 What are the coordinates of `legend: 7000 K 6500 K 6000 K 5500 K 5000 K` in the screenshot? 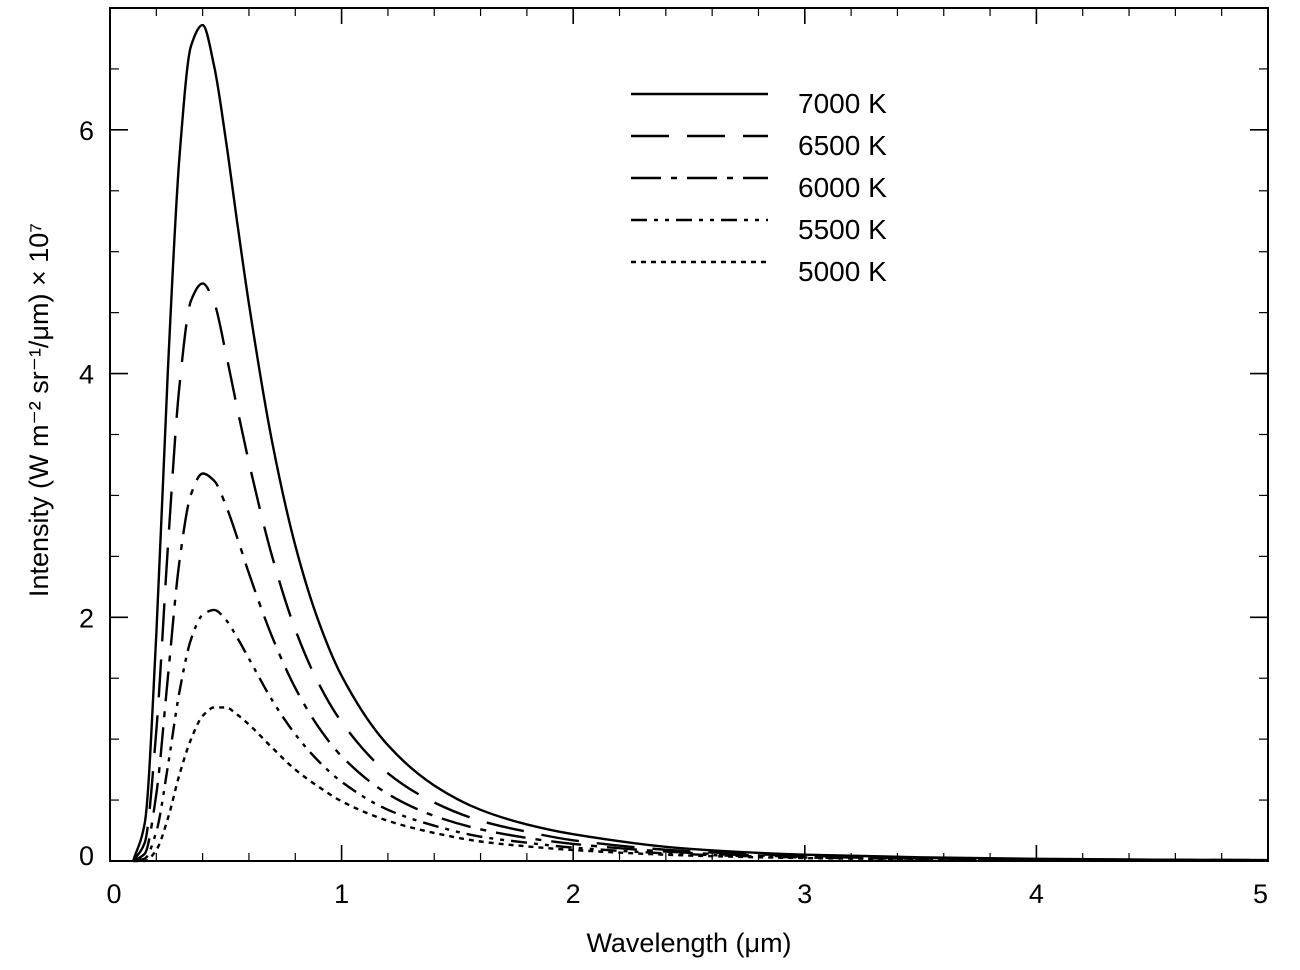 It's located at (759, 187).